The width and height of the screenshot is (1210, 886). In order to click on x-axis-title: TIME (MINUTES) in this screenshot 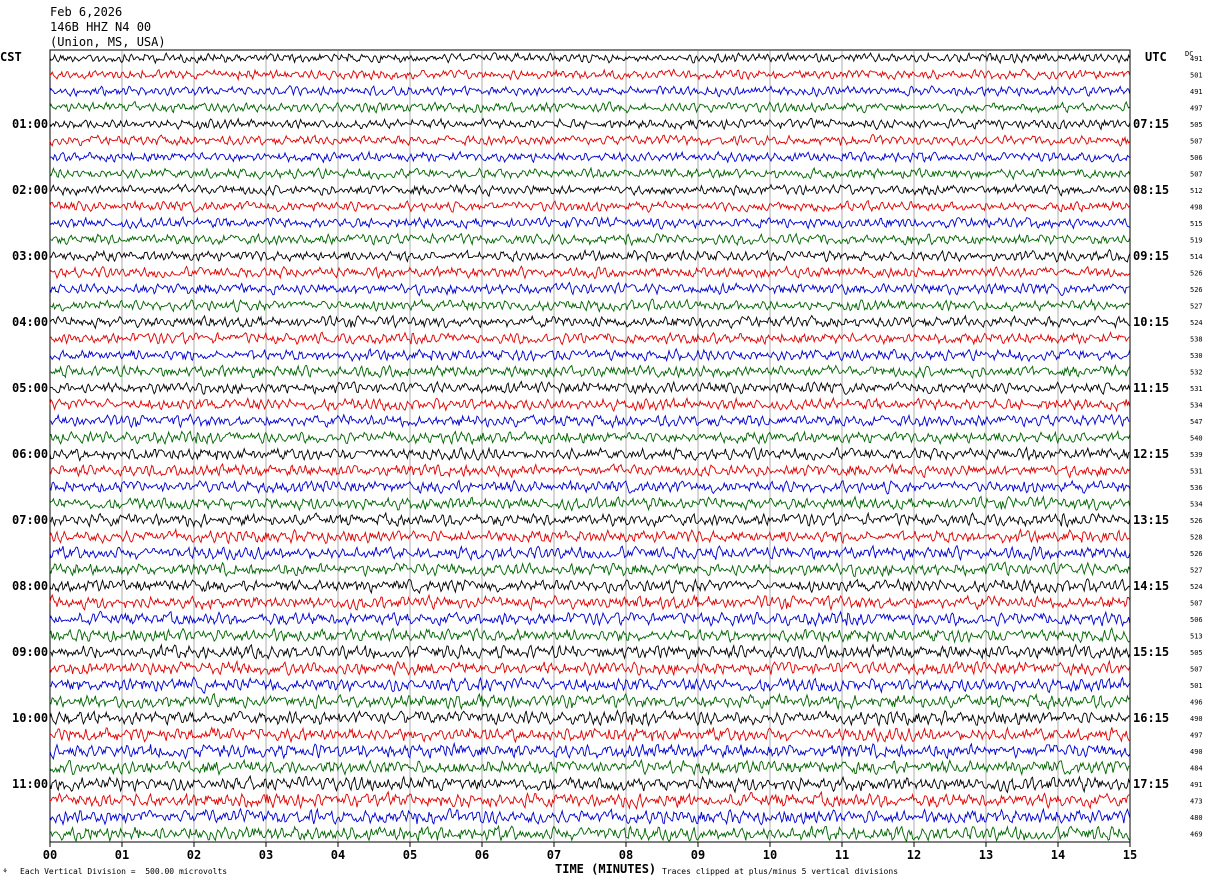, I will do `click(606, 869)`.